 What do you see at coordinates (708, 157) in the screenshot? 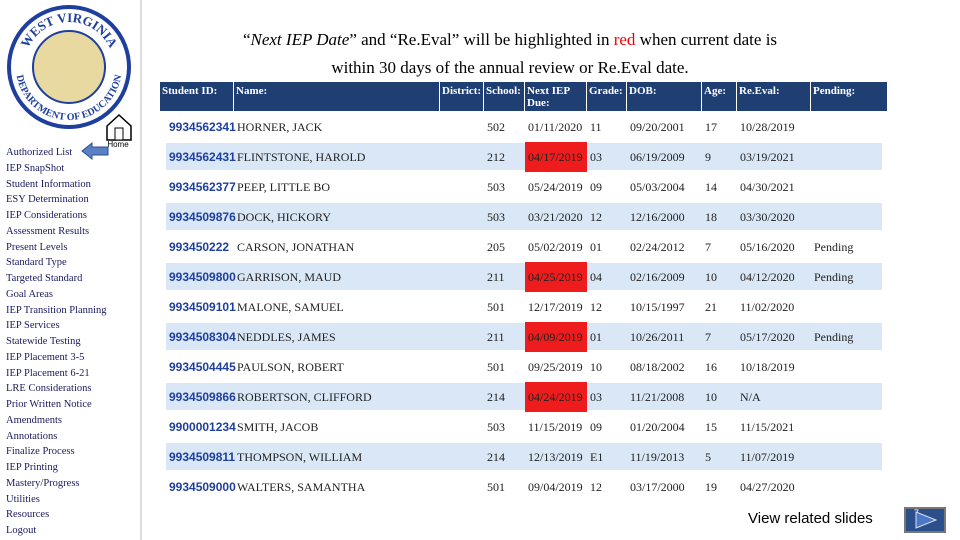
I see `cell: 9` at bounding box center [708, 157].